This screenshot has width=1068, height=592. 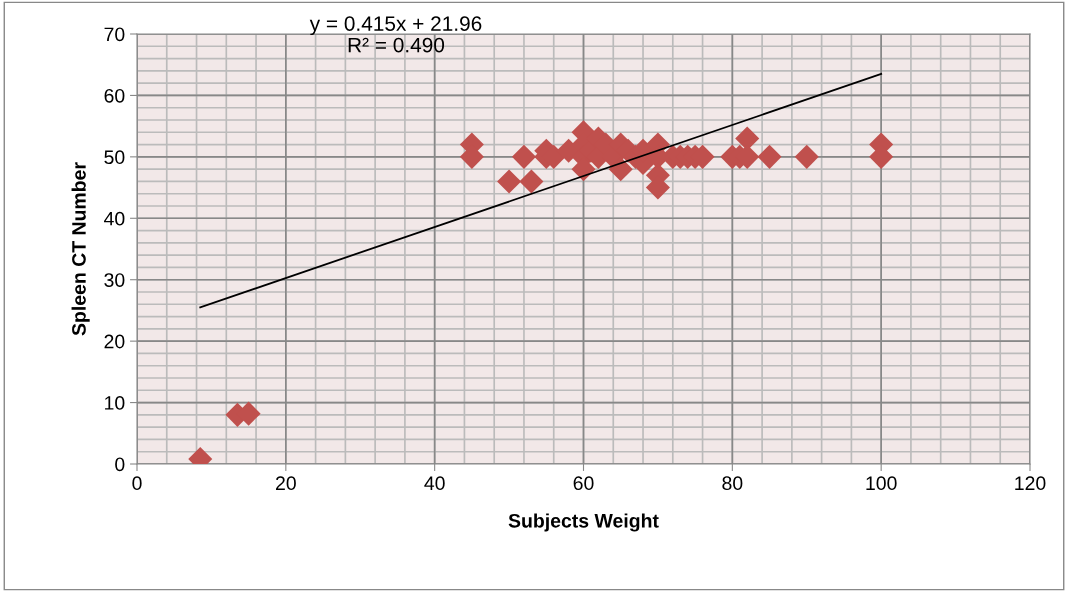 I want to click on annotation: y = 0.415x + 21.96, so click(x=395, y=26).